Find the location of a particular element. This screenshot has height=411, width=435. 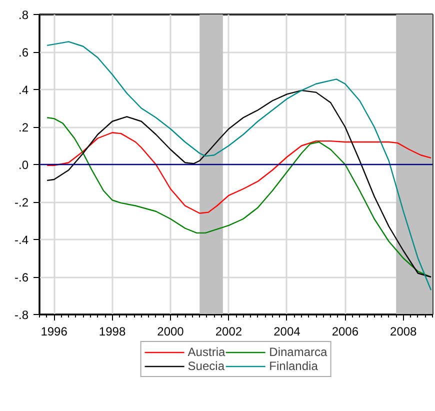

legend-label: Finlandia is located at coordinates (293, 366).